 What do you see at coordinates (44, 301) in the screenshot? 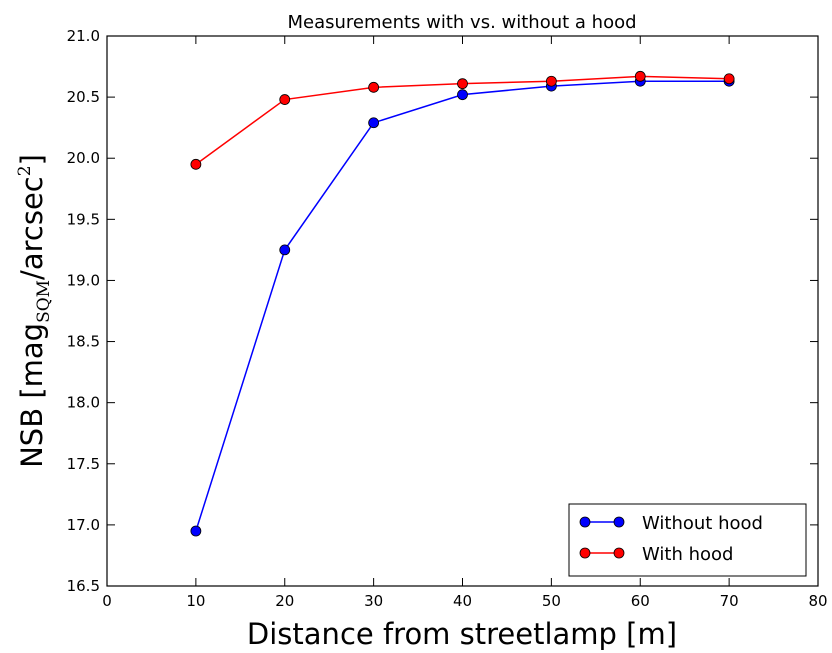
I see `y-axis-label-subscript: SQM` at bounding box center [44, 301].